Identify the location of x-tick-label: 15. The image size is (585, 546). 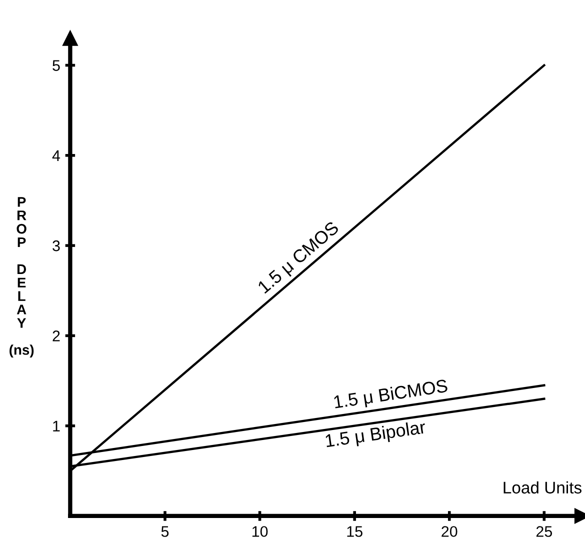
(354, 531).